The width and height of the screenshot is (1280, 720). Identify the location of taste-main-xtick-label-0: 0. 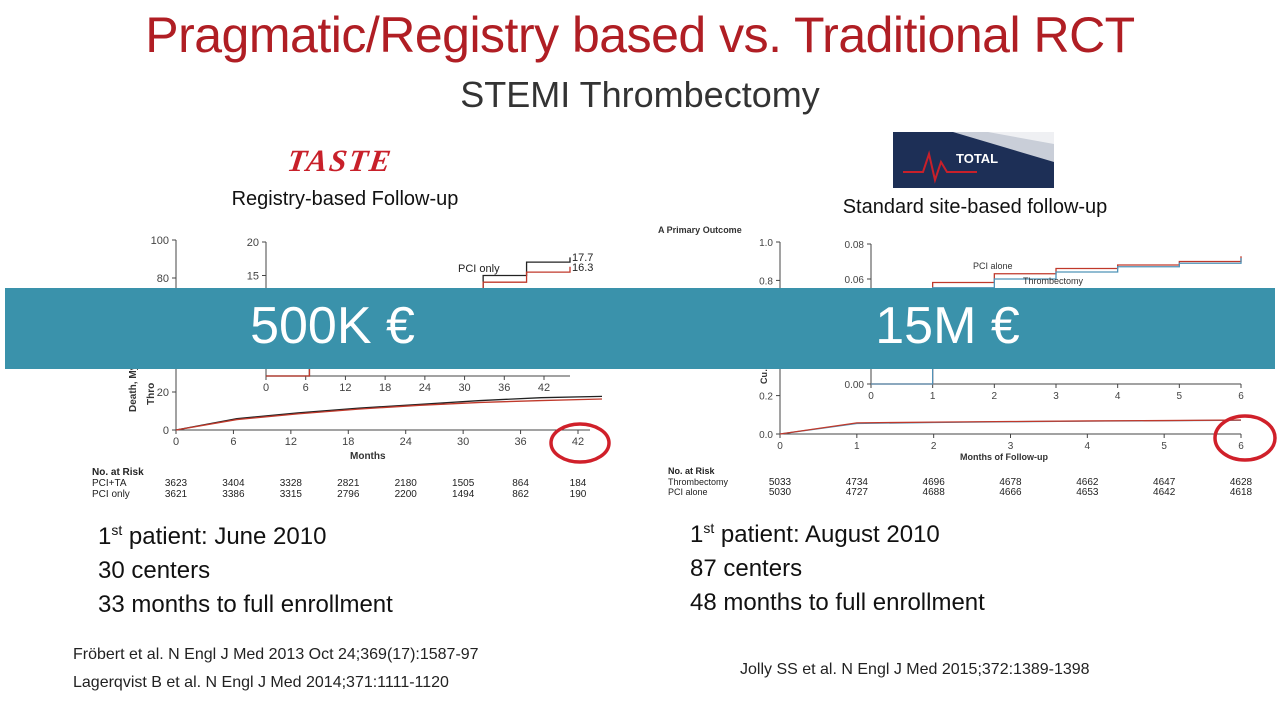
(176, 442).